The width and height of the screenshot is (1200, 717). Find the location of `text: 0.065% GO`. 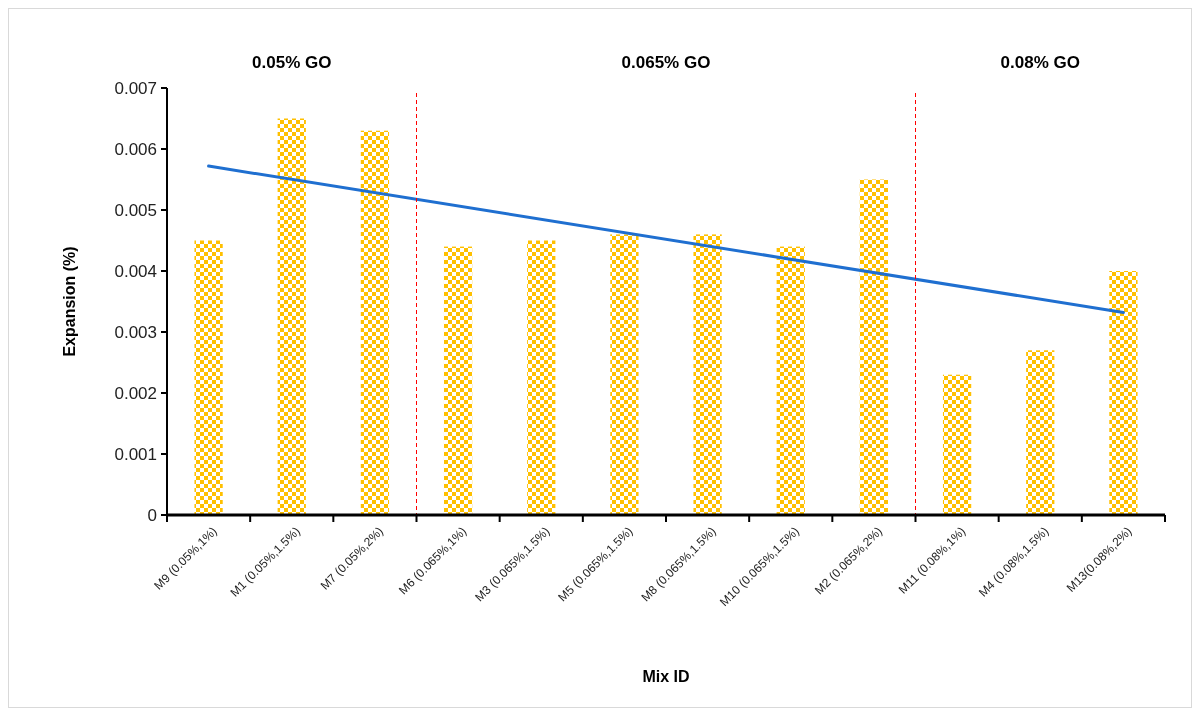

text: 0.065% GO is located at coordinates (666, 62).